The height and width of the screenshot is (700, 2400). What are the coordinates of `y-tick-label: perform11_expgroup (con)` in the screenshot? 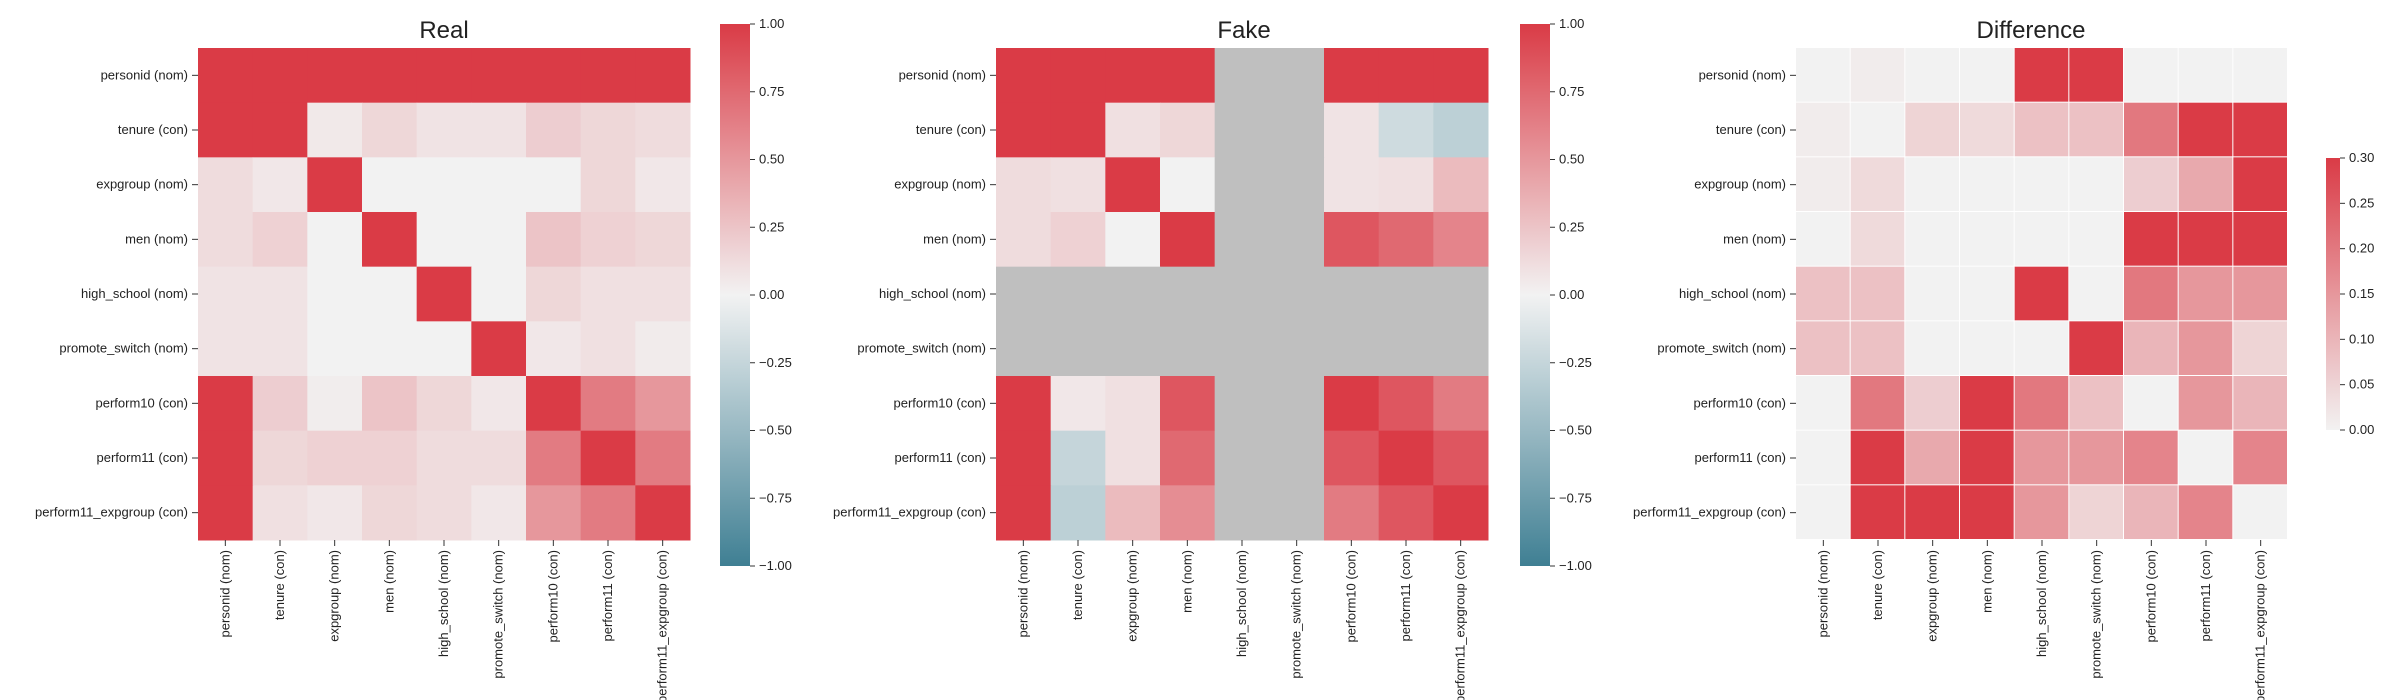 It's located at (1709, 512).